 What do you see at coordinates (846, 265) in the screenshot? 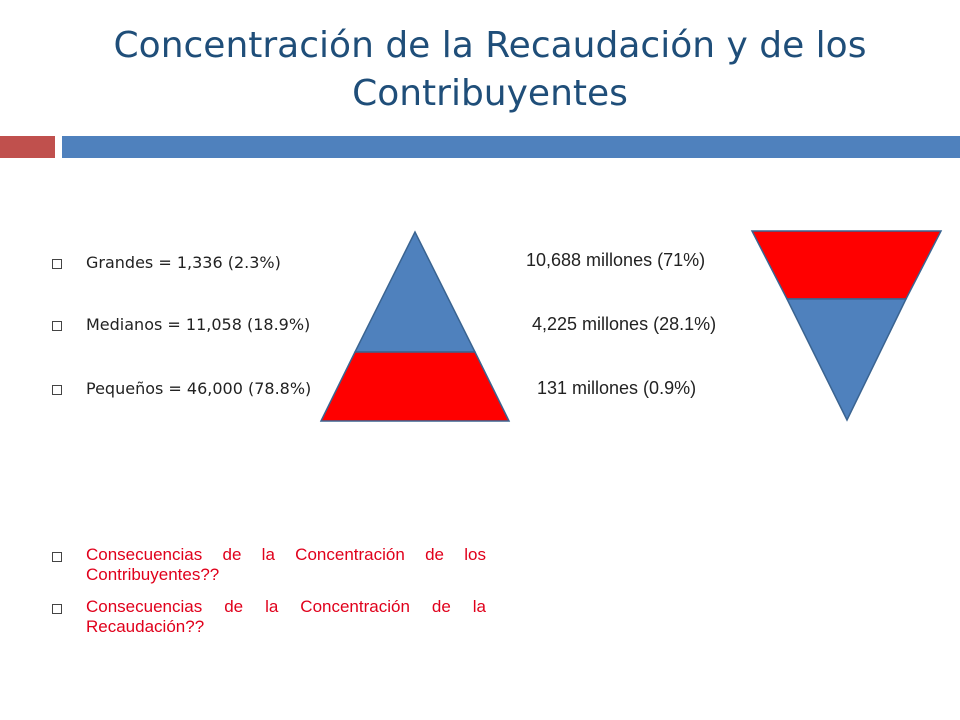
I see `inverted-pyramid-top-section` at bounding box center [846, 265].